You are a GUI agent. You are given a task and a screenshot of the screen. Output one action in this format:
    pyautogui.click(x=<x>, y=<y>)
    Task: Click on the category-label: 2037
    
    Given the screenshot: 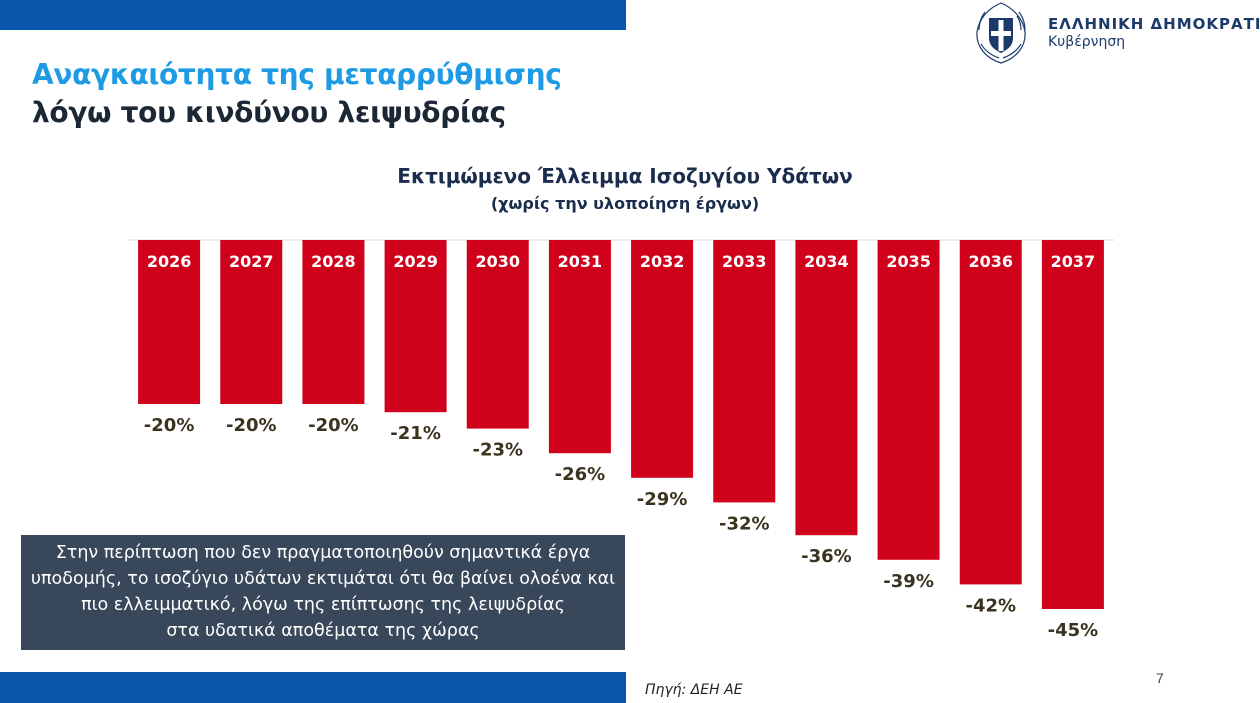 What is the action you would take?
    pyautogui.click(x=1073, y=261)
    